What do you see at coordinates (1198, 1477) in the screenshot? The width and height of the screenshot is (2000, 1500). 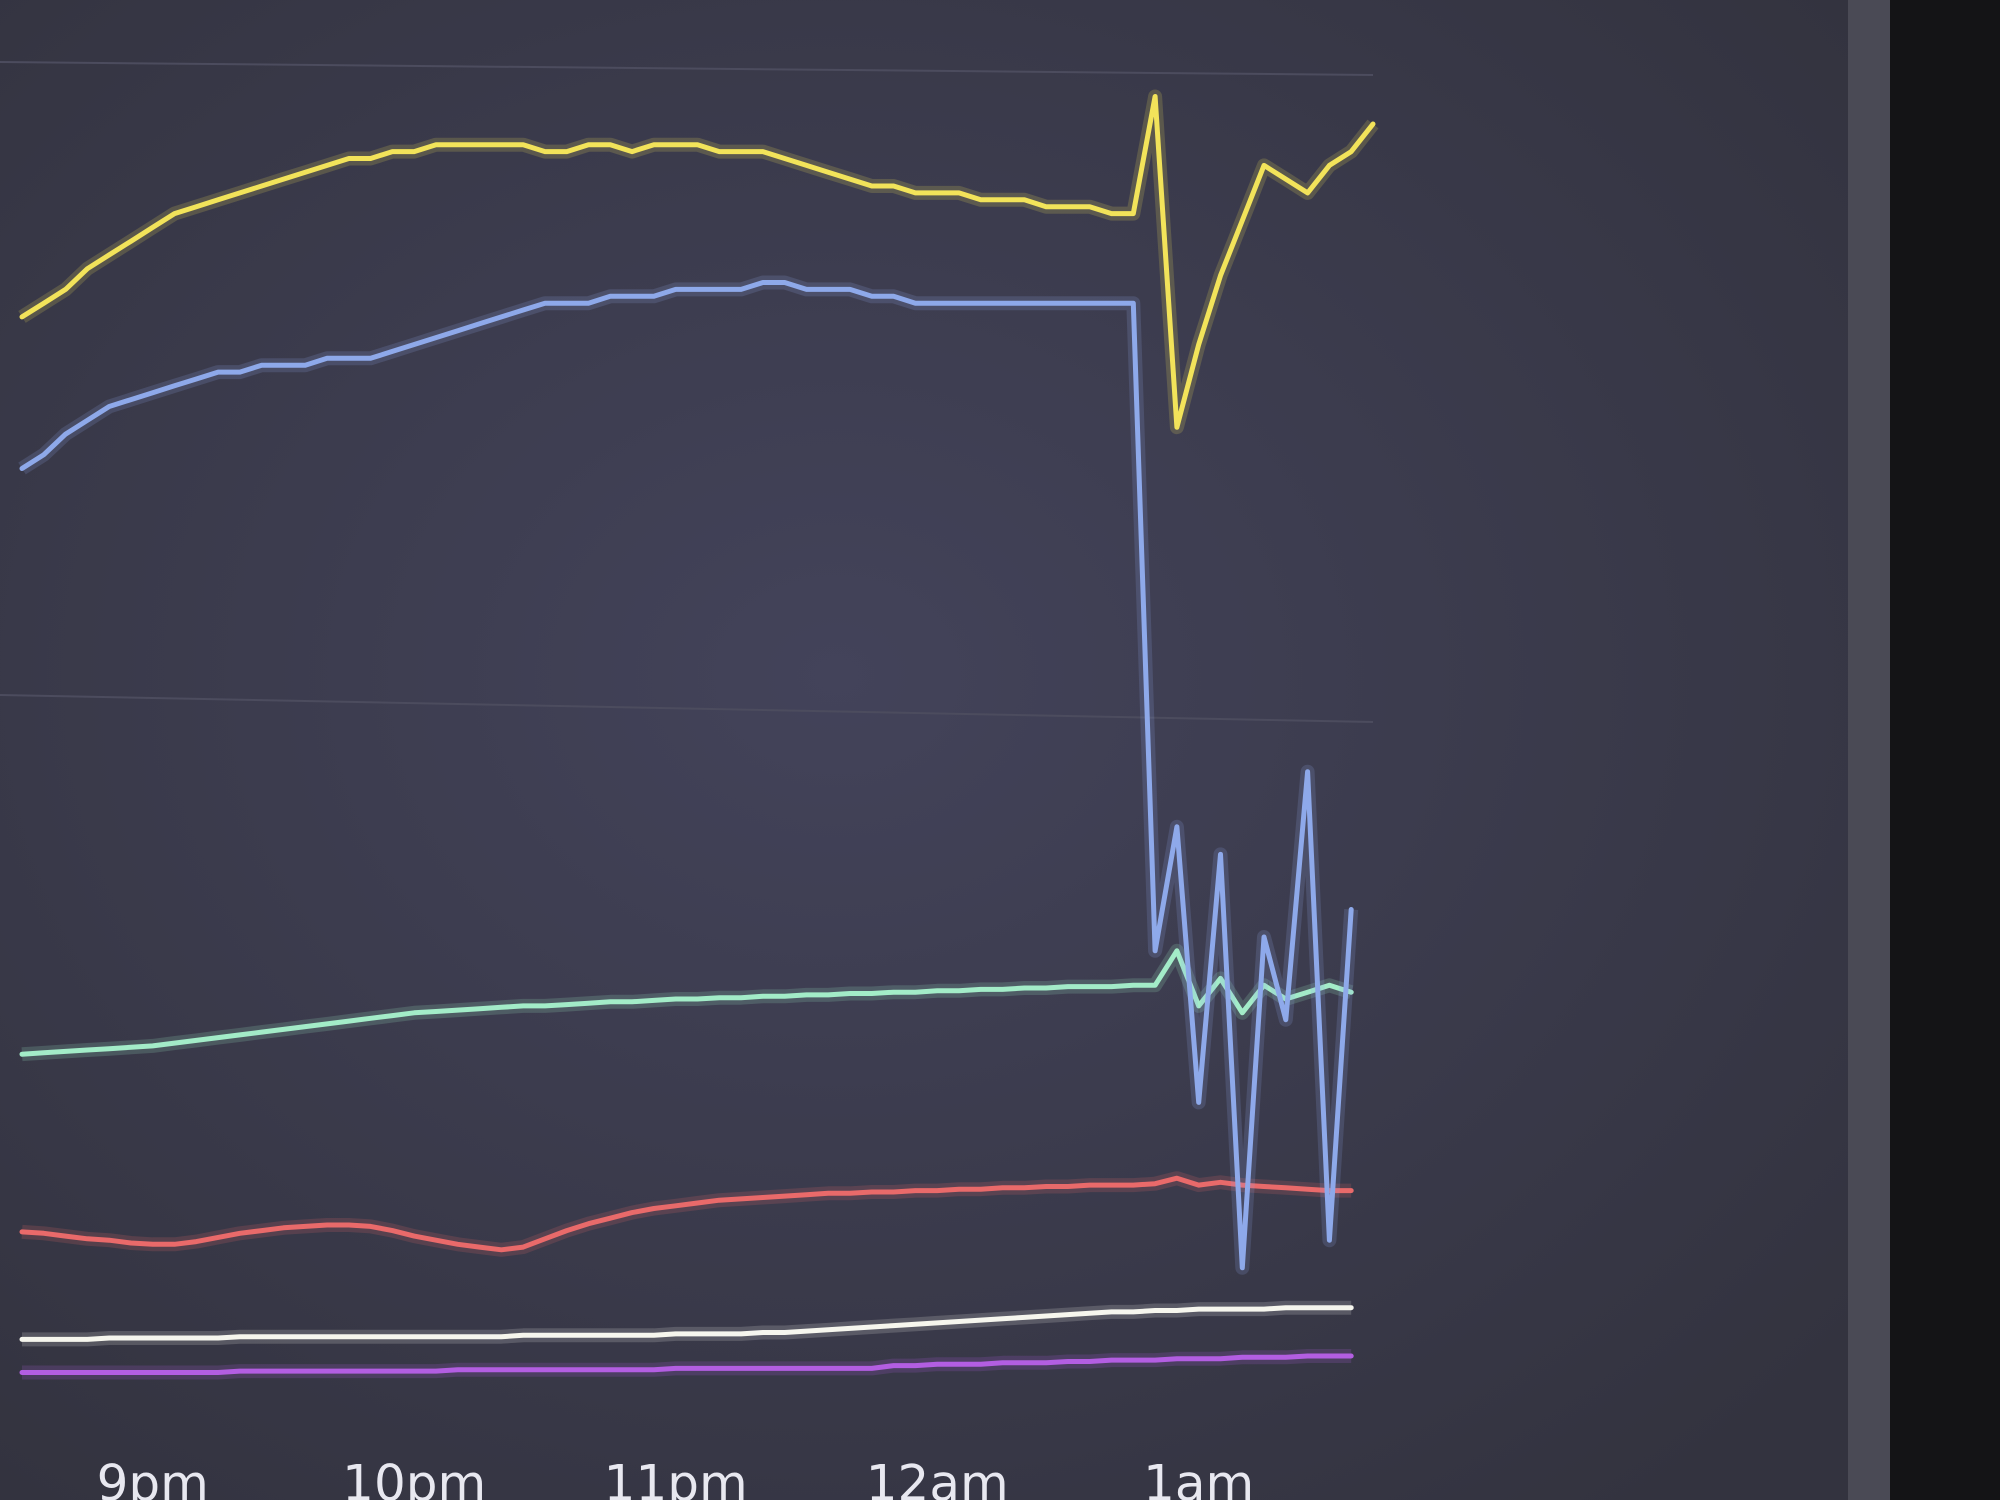 I see `x-tick-label: 1am` at bounding box center [1198, 1477].